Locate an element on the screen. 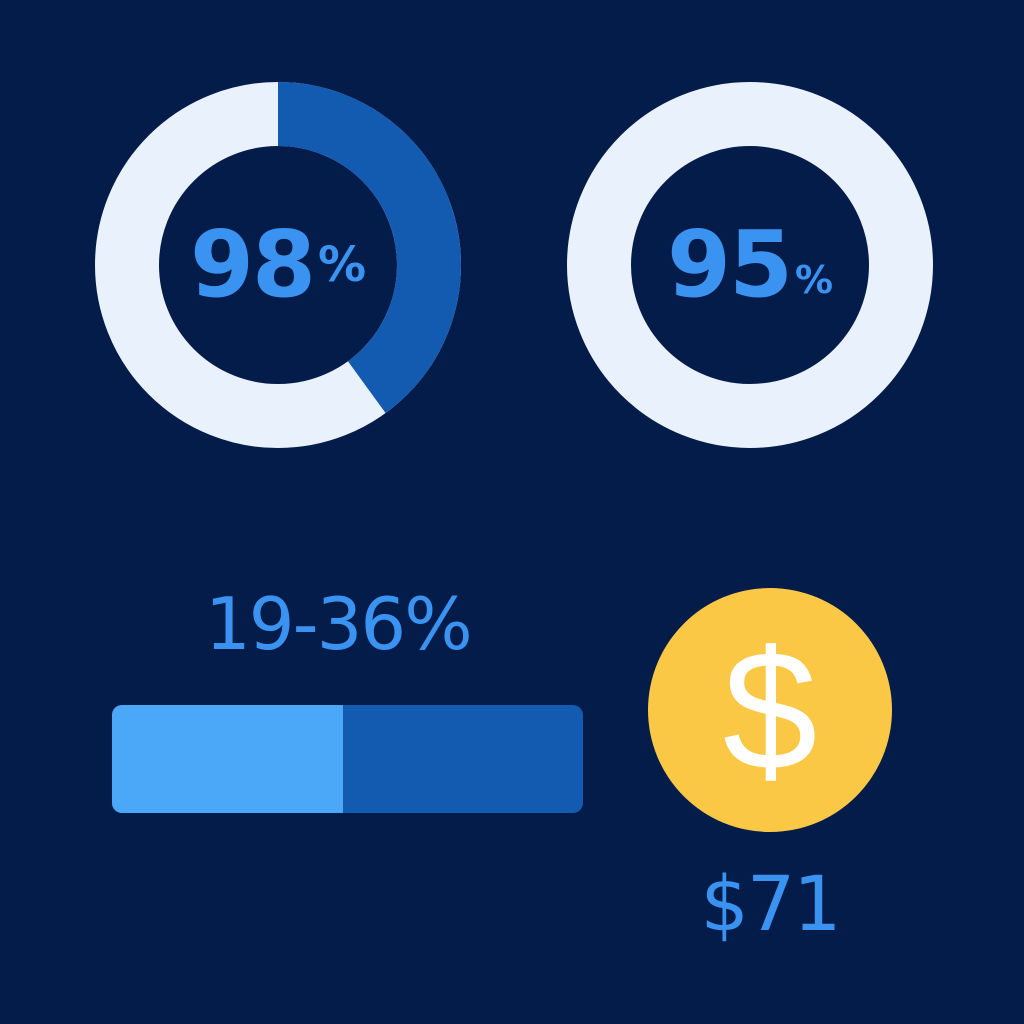  range-label: 19-36% is located at coordinates (339, 624).